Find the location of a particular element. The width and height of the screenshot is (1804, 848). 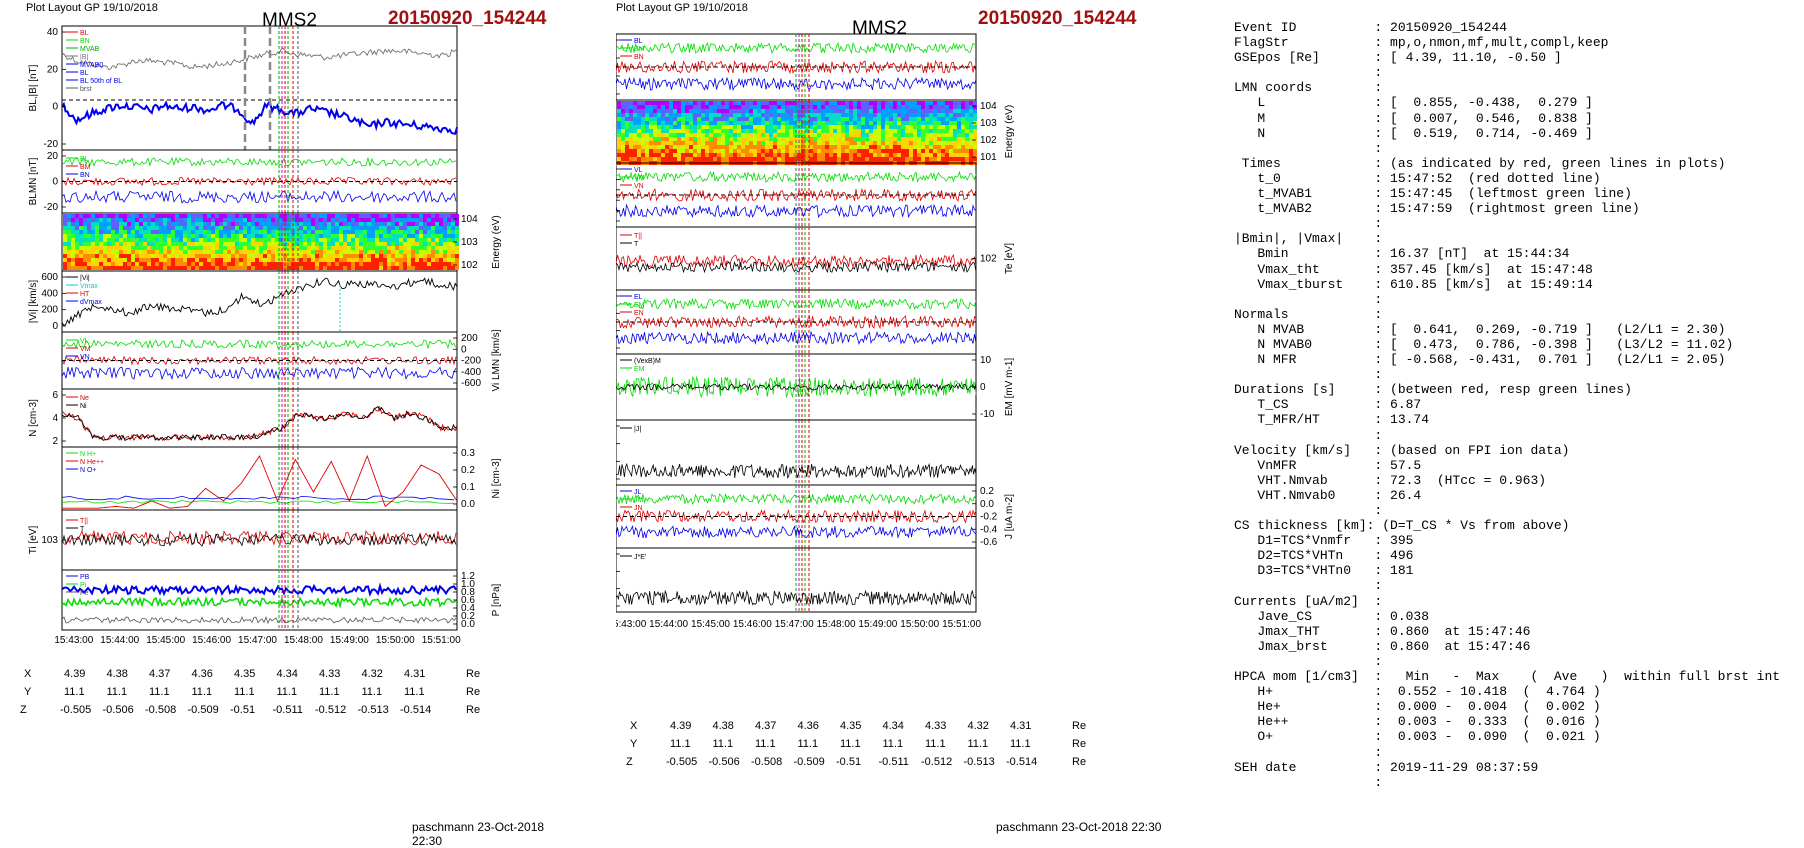

left-panel-8-legend-entry: T is located at coordinates (82, 529).